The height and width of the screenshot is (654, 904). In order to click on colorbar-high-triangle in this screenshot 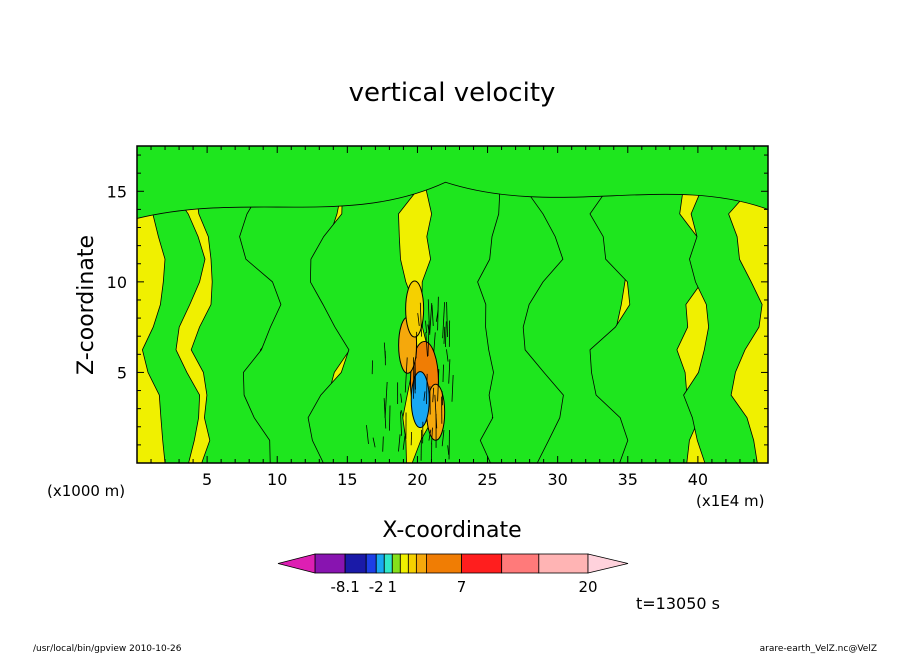, I will do `click(608, 563)`.